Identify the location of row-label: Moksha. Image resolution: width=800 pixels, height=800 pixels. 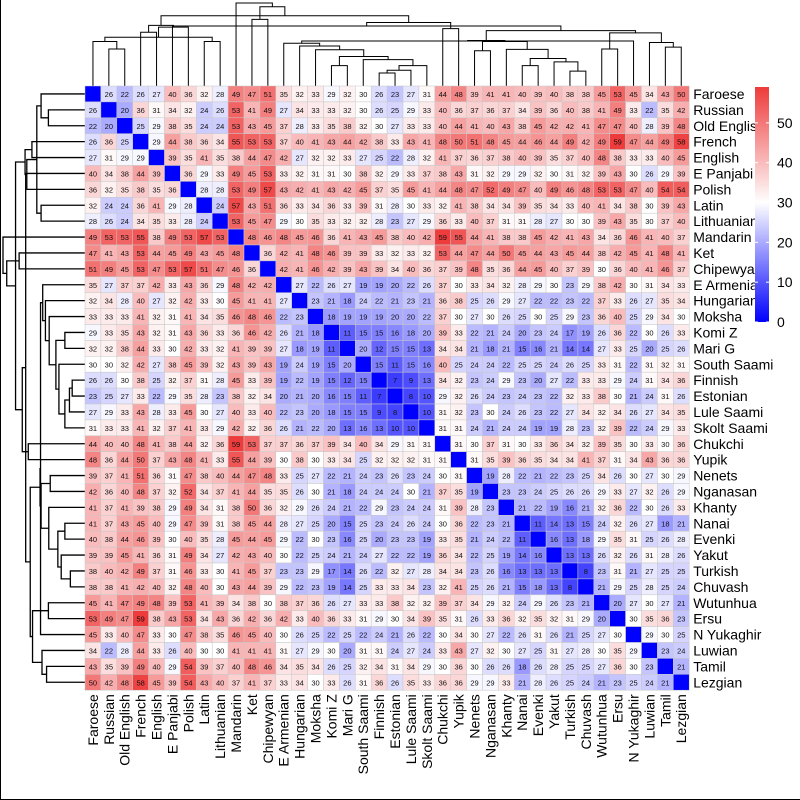
(717, 317).